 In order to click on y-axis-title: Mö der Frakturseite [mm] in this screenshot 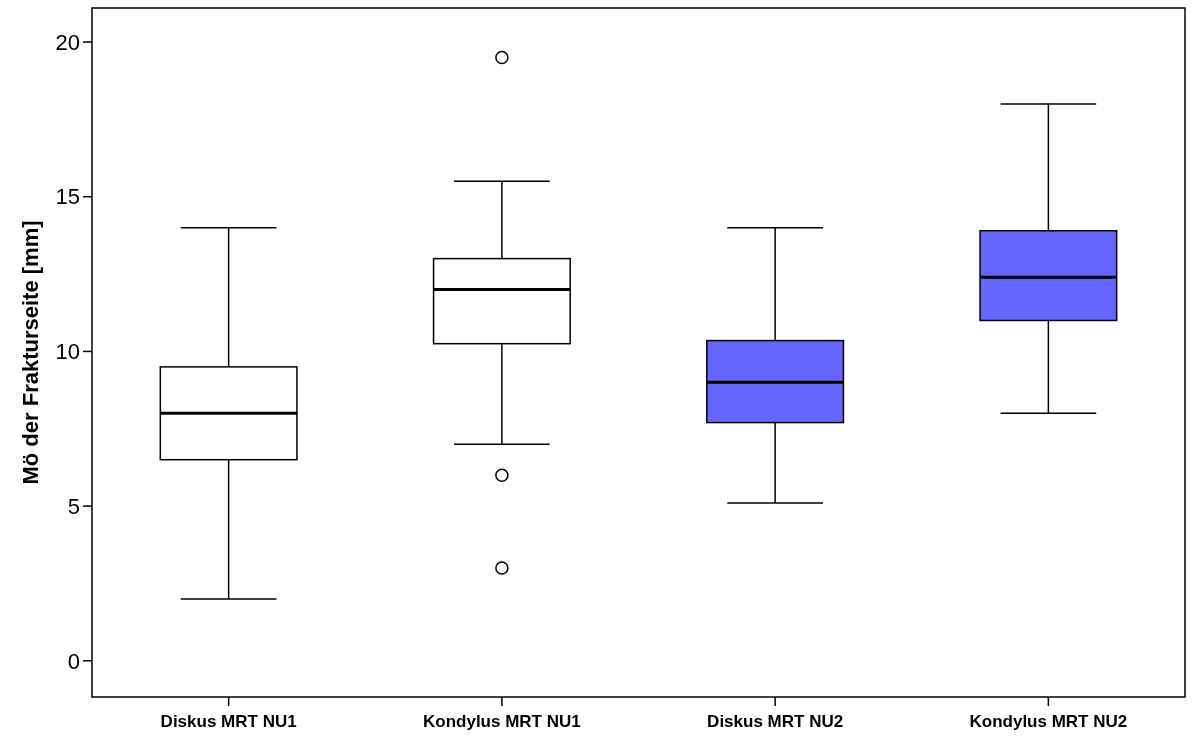, I will do `click(30, 352)`.